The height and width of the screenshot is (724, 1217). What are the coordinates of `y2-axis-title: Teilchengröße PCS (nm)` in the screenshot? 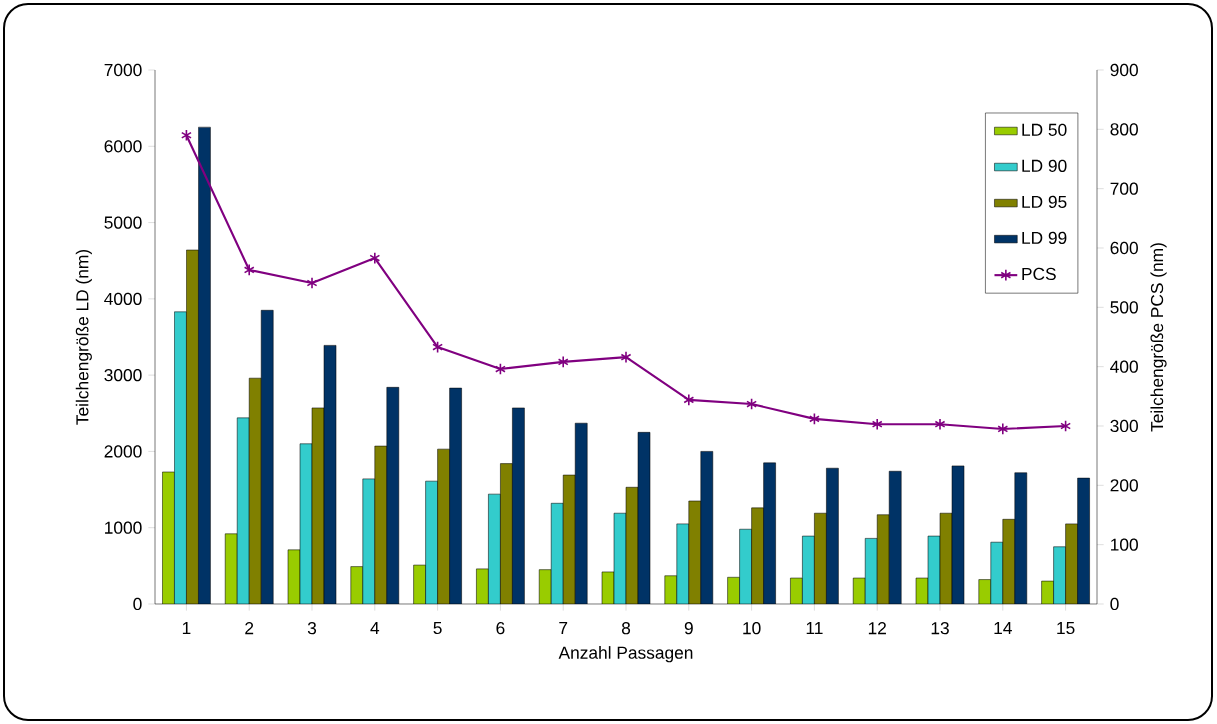 It's located at (1158, 337).